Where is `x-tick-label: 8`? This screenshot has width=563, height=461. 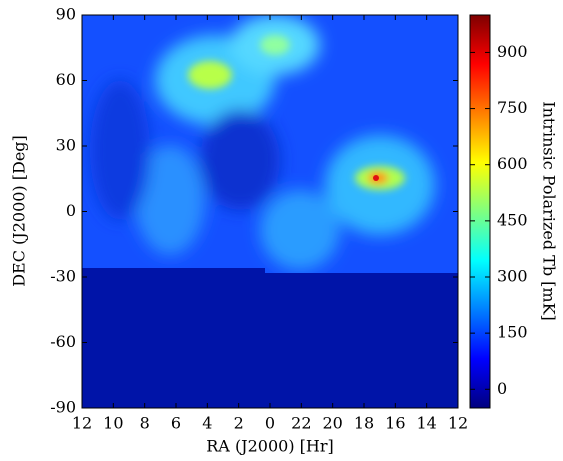 x-tick-label: 8 is located at coordinates (145, 423).